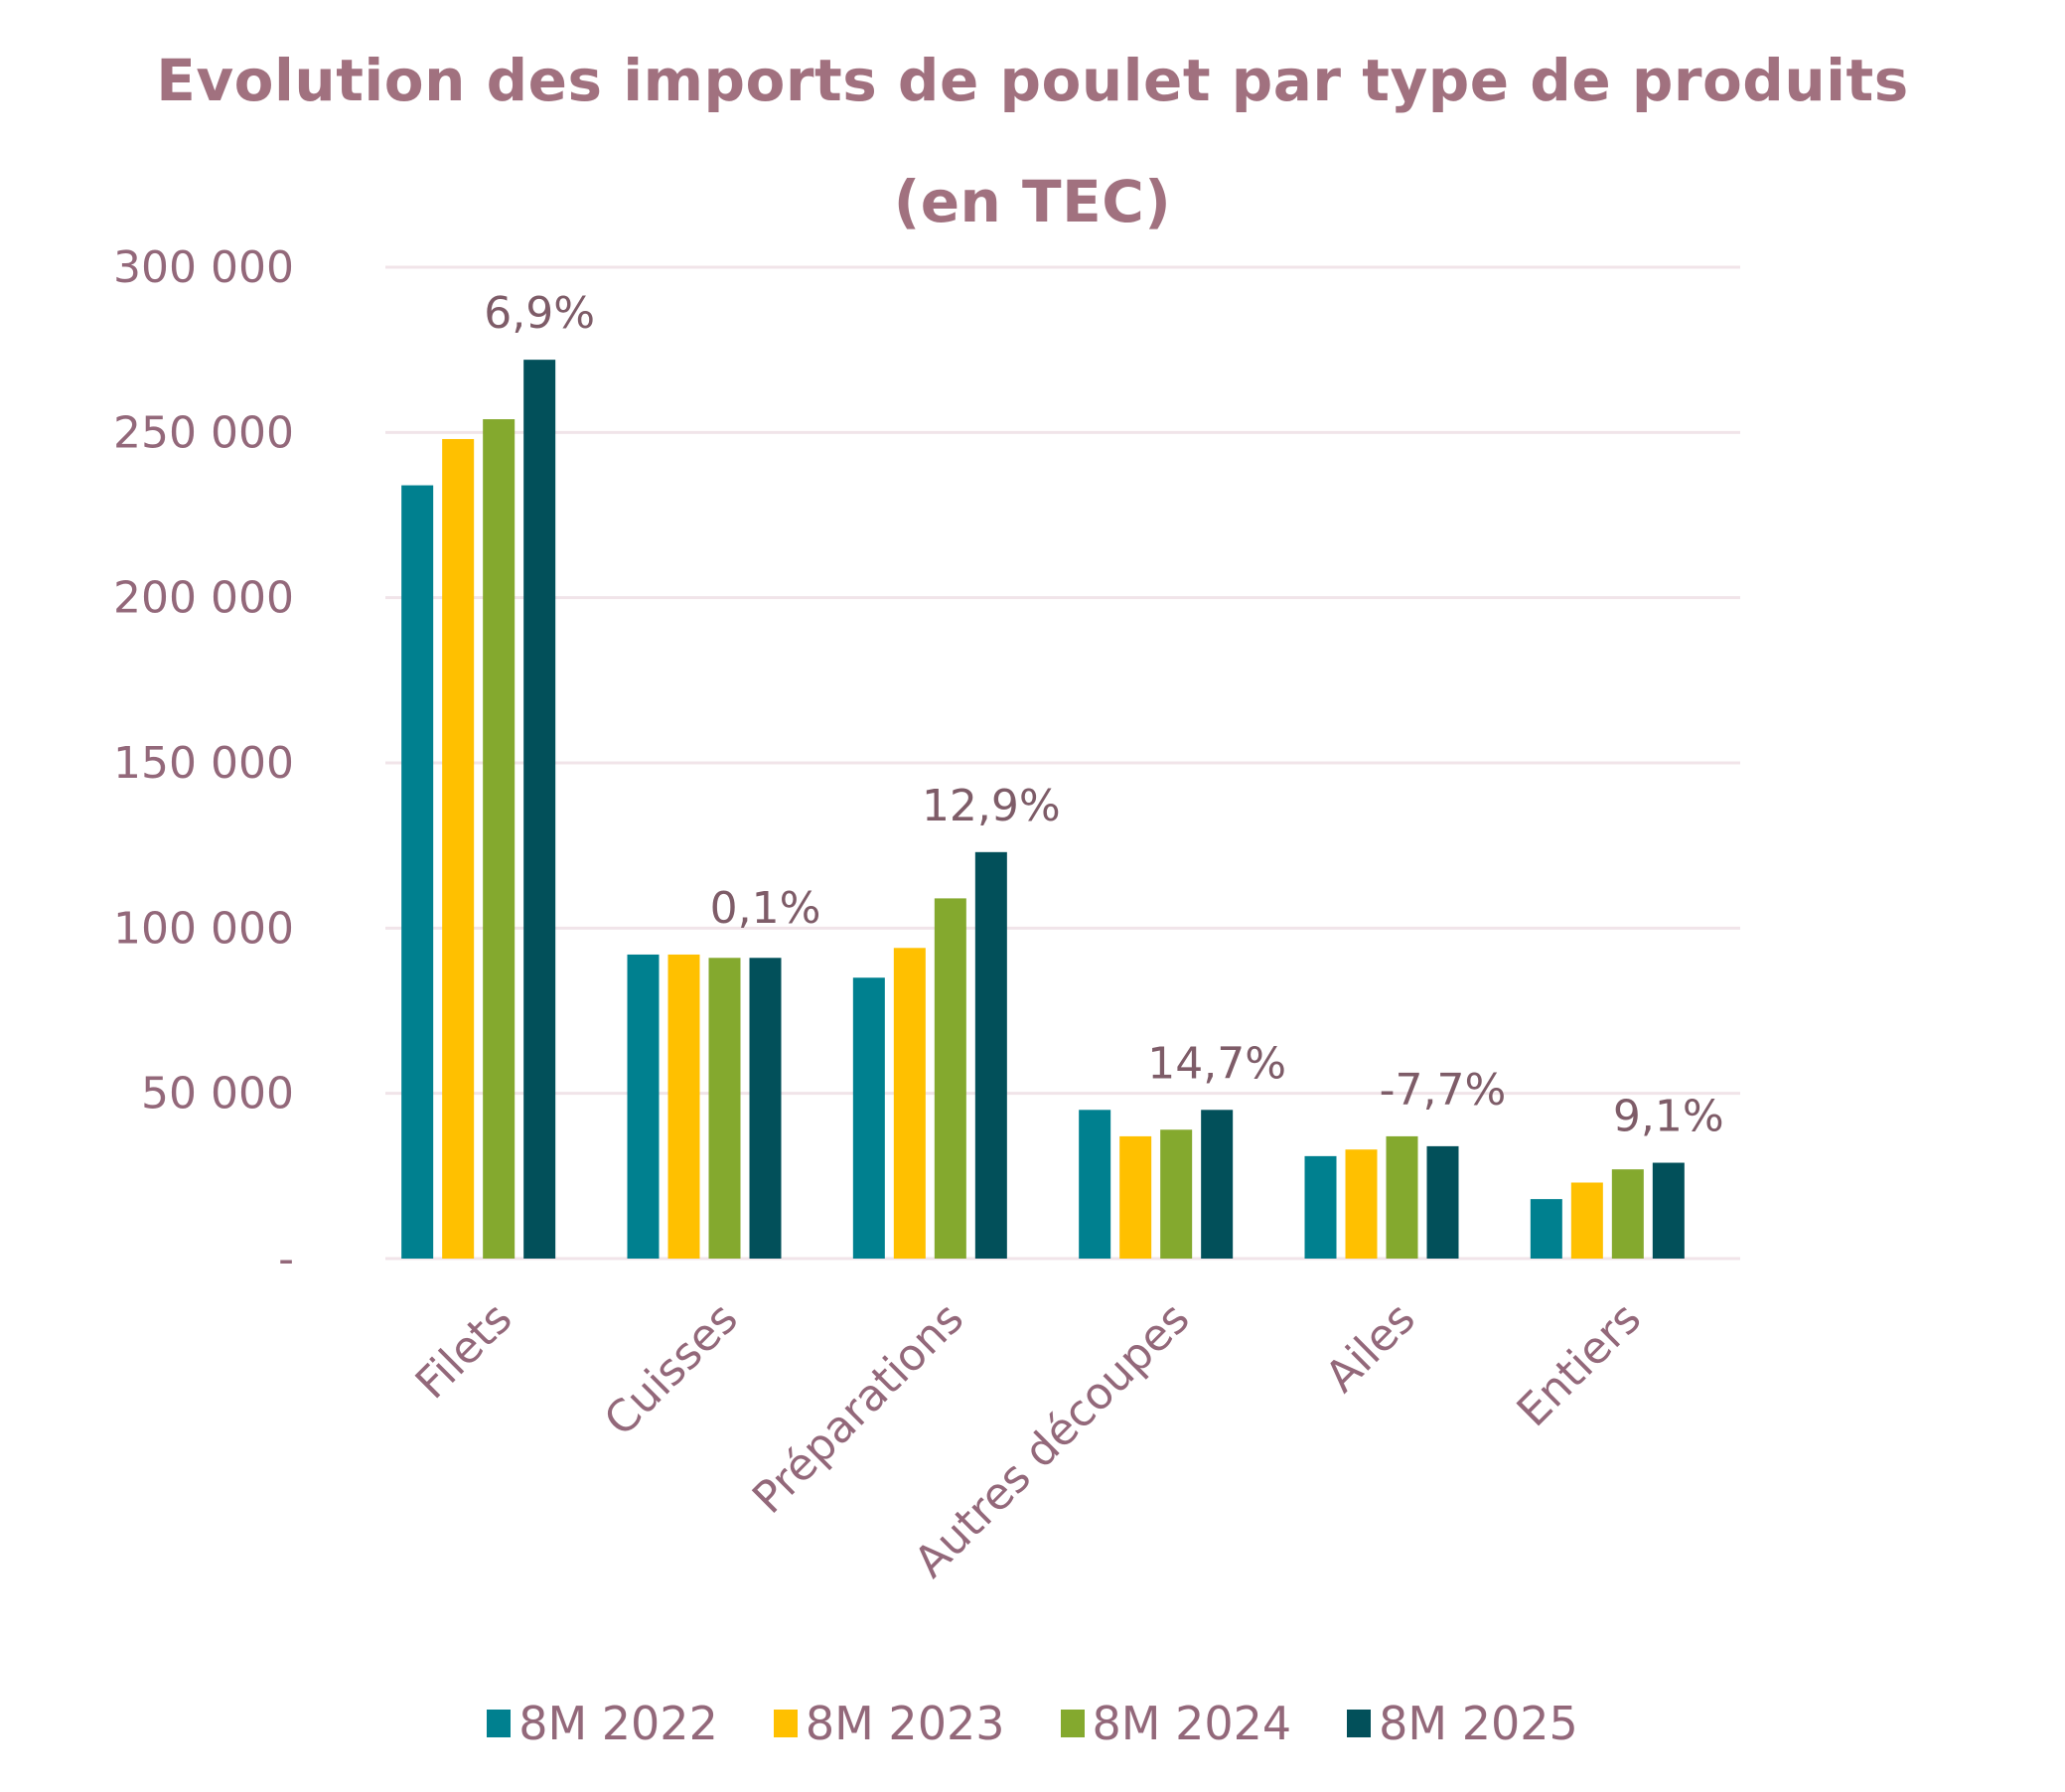  Describe the element at coordinates (1668, 1117) in the screenshot. I see `growth-annotation: 9,1%` at that location.